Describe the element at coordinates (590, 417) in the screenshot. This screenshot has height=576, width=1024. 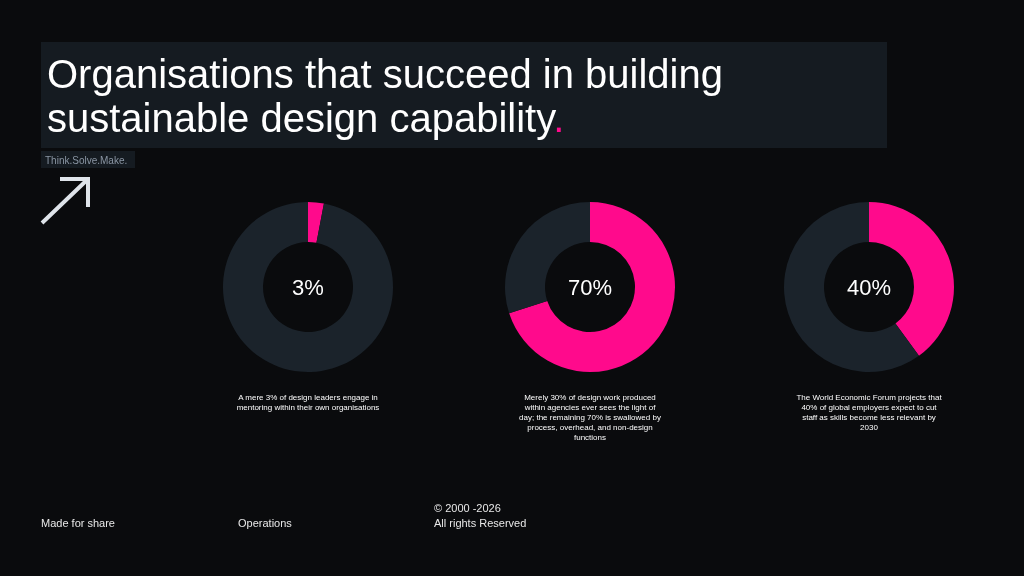
I see `text: Merely 30% of design work produced within agencies ever sees the light of day; the remaining 70% is swallowed by process, overhead, and non-design functions` at that location.